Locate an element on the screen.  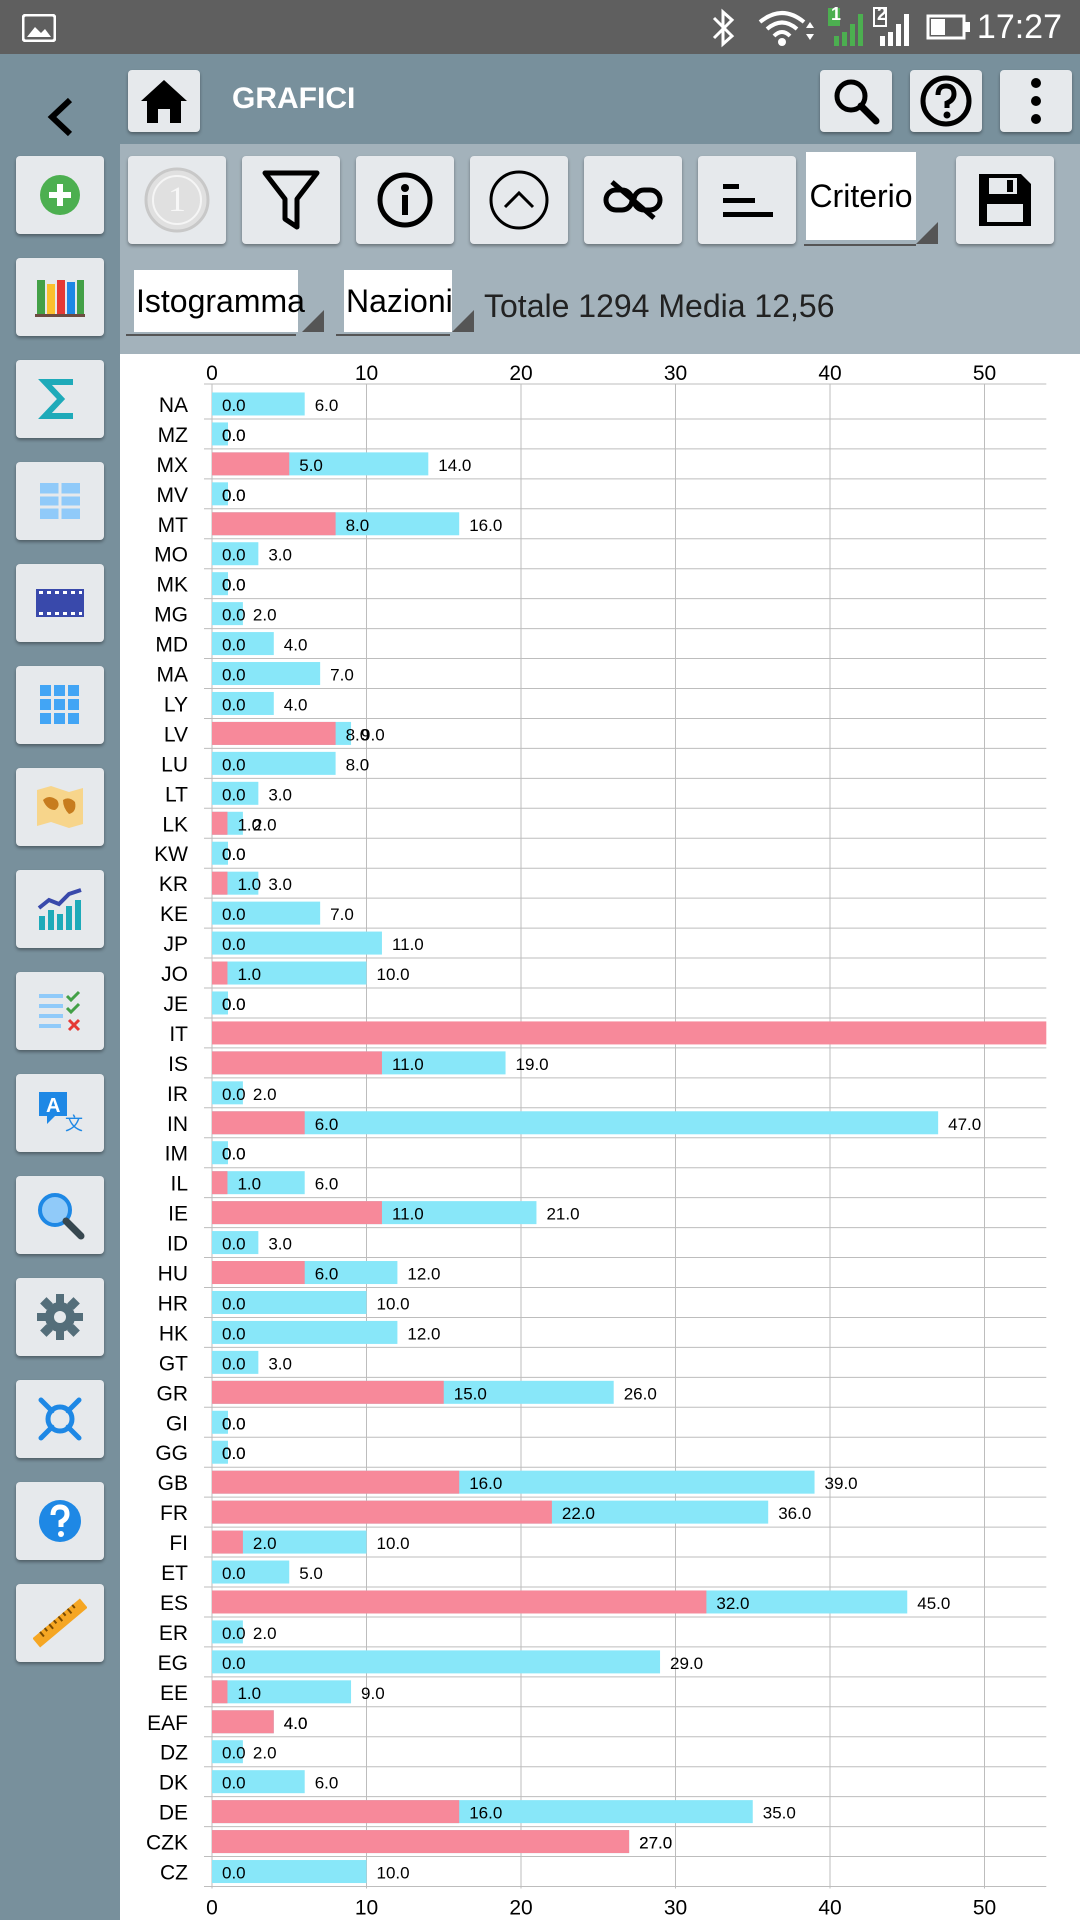
y-category-label: MT is located at coordinates (173, 525).